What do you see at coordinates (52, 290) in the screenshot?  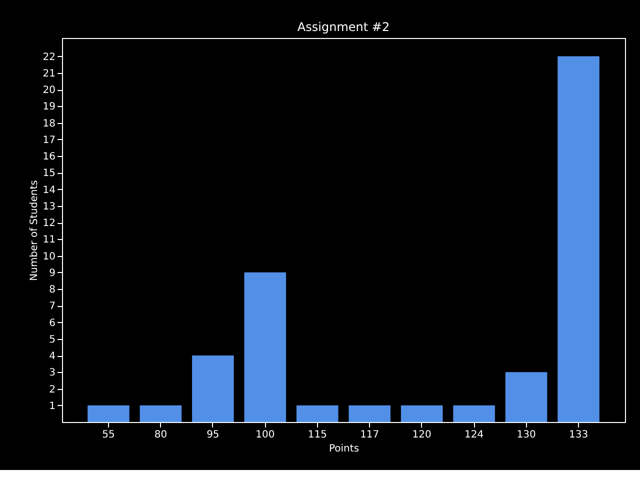 I see `y-tick-label: 8` at bounding box center [52, 290].